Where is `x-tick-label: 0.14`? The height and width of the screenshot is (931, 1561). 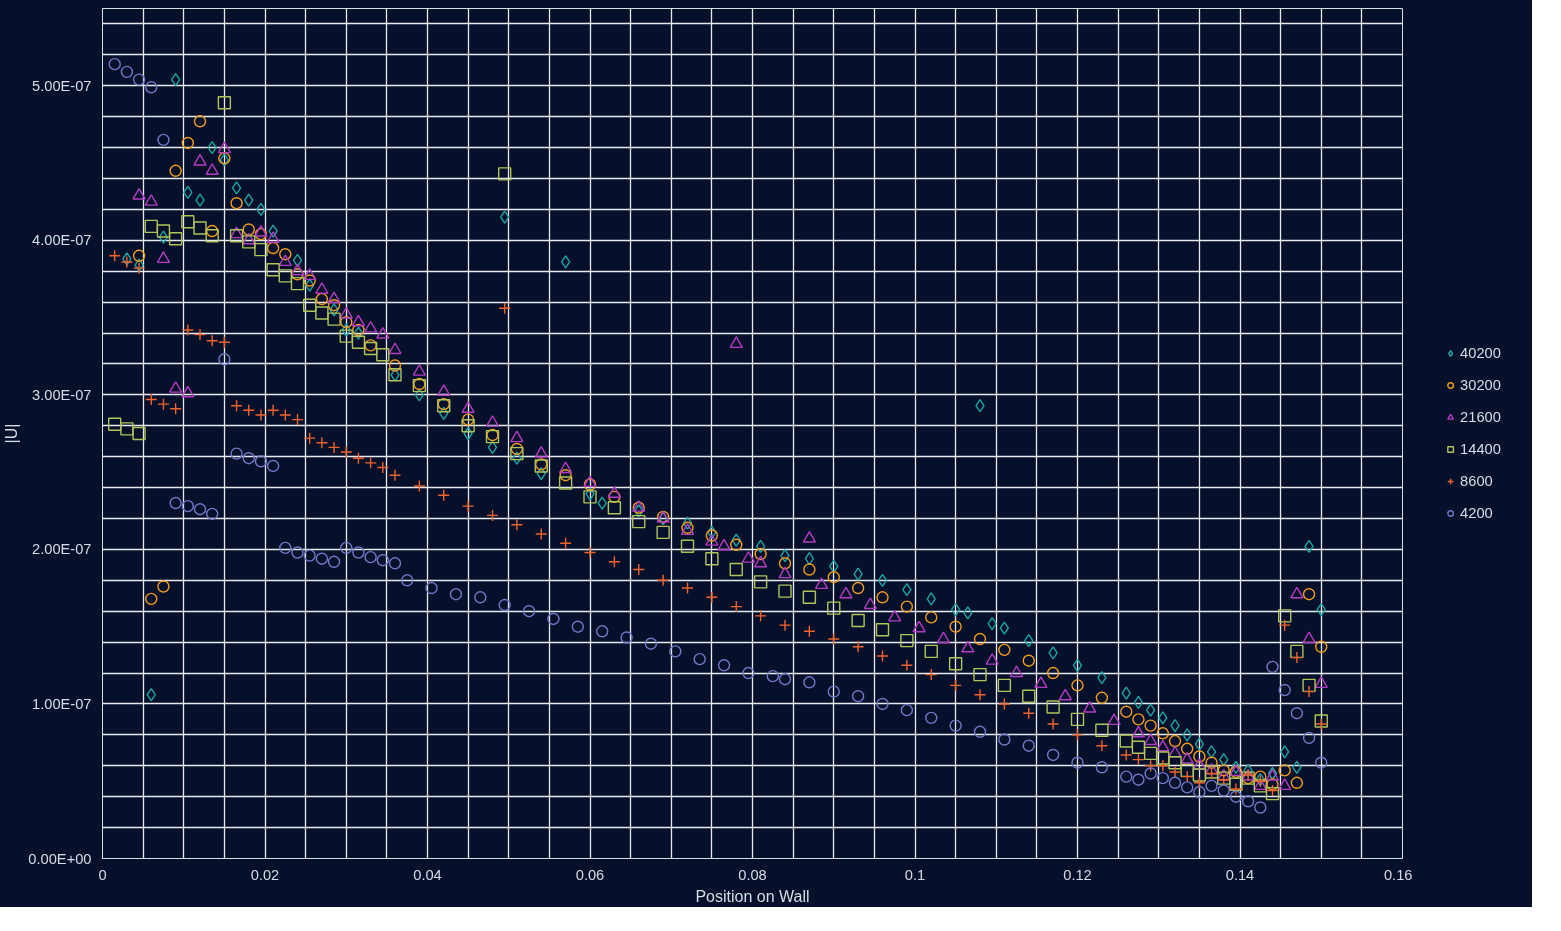 x-tick-label: 0.14 is located at coordinates (1240, 874).